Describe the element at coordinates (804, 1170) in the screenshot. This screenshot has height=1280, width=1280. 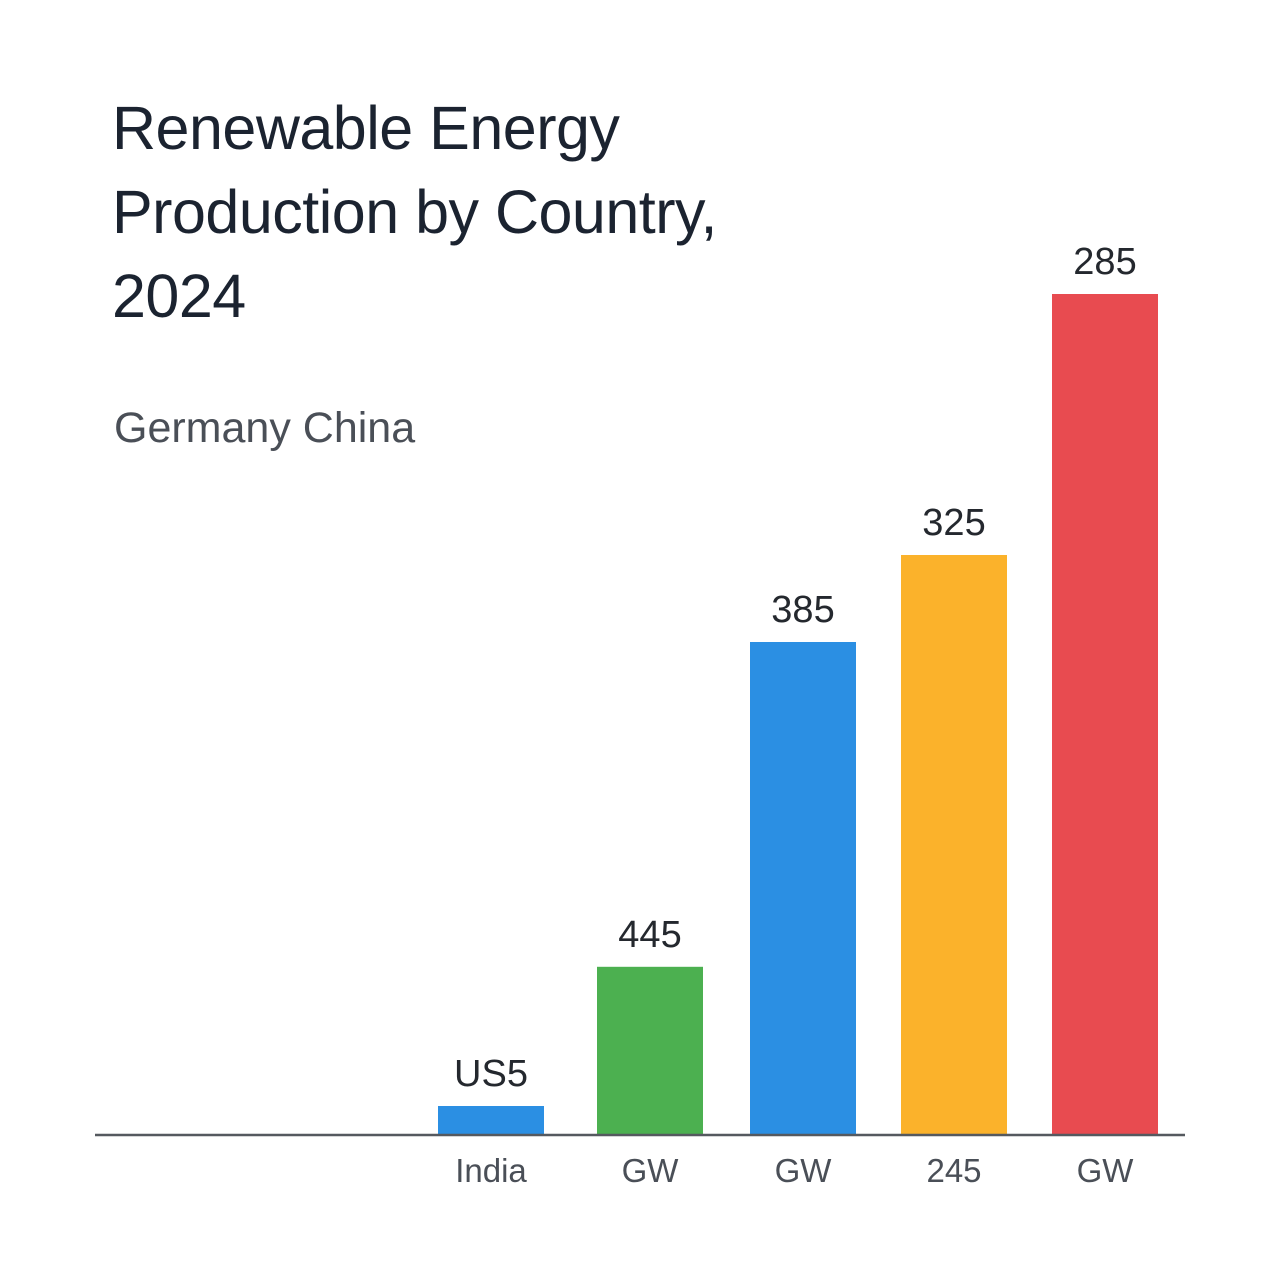
I see `x-tick-label-3: GW` at that location.